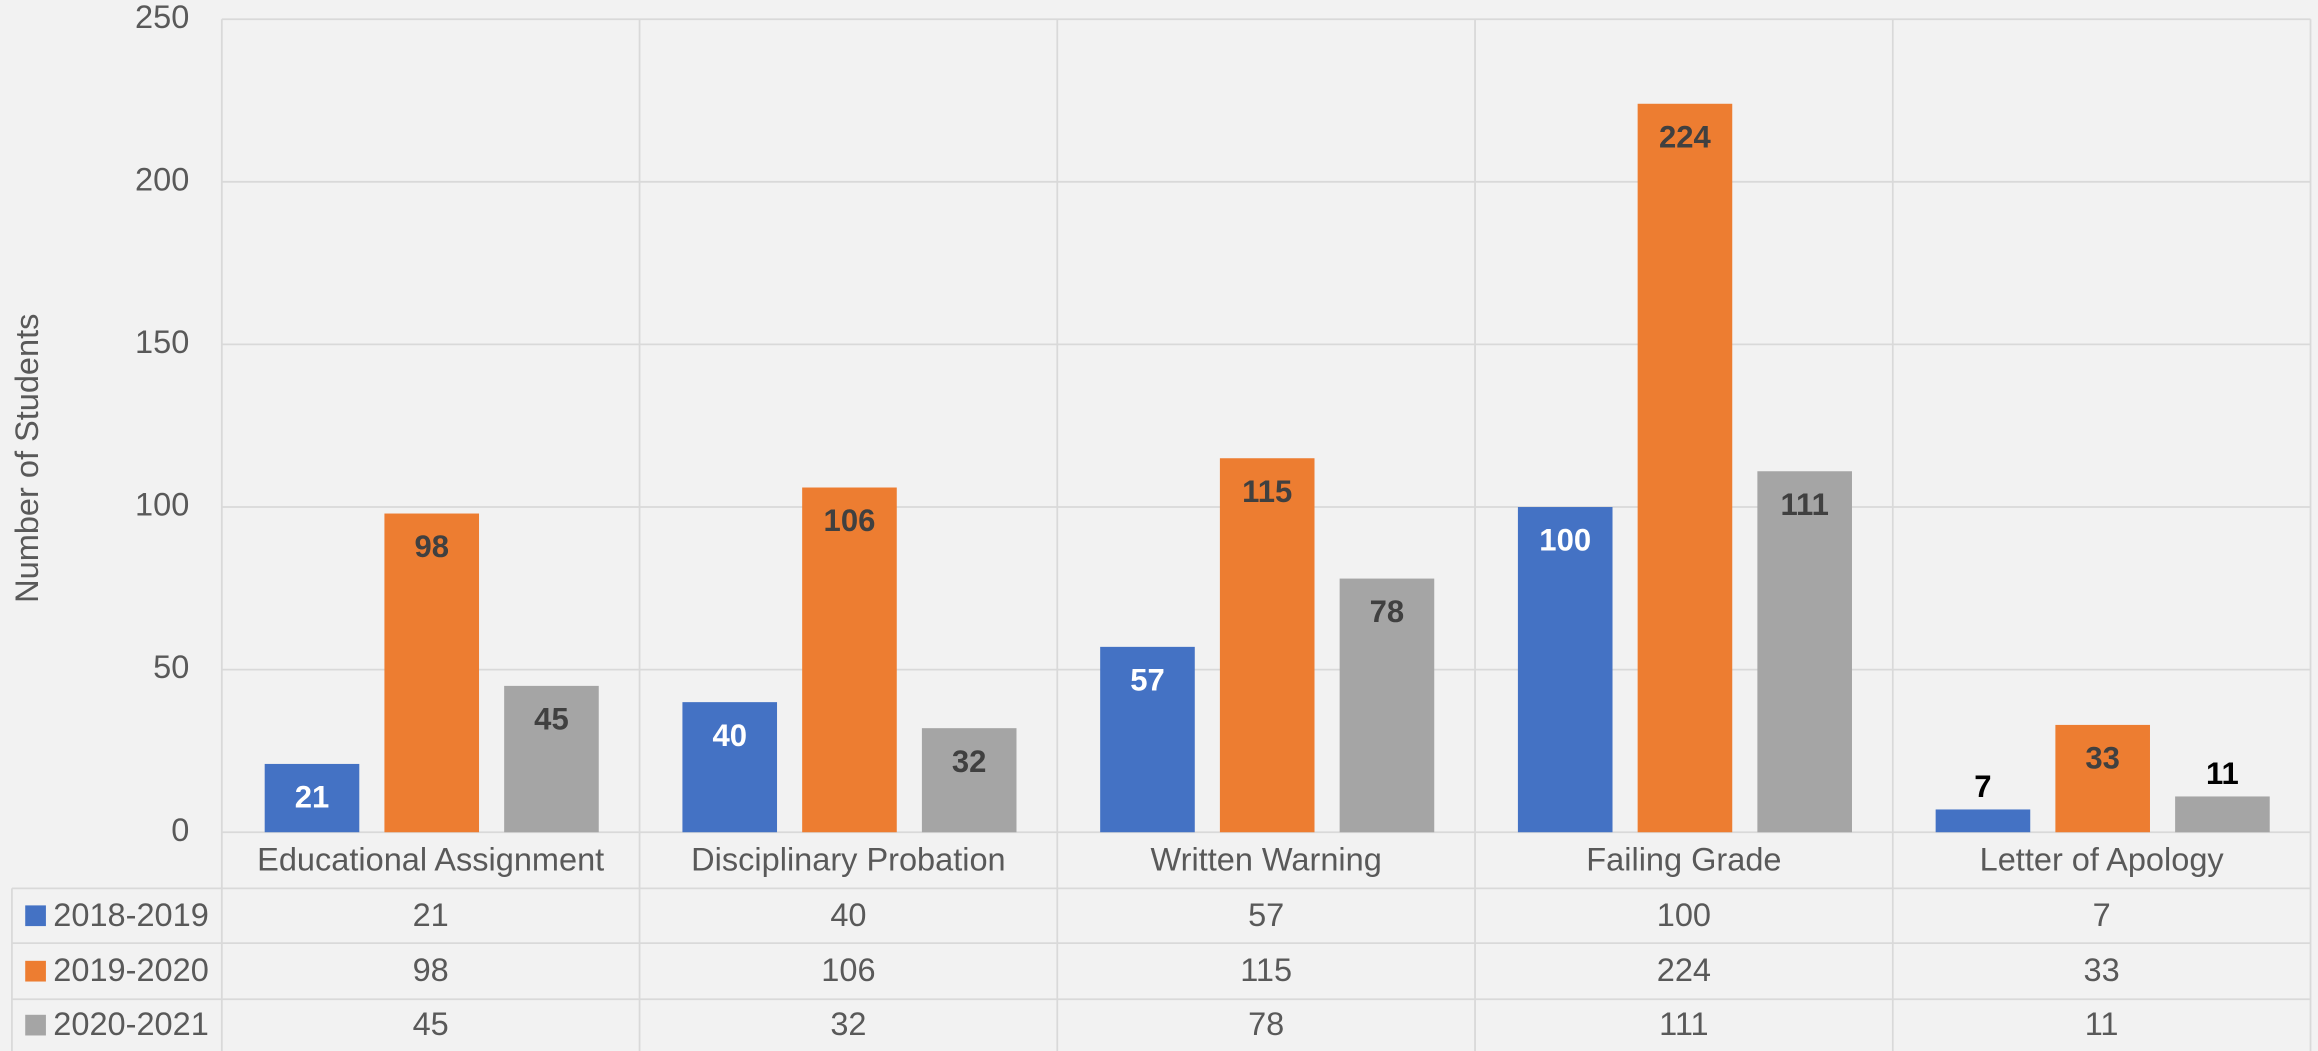 Image resolution: width=2318 pixels, height=1051 pixels. I want to click on data-label: 11, so click(2222, 773).